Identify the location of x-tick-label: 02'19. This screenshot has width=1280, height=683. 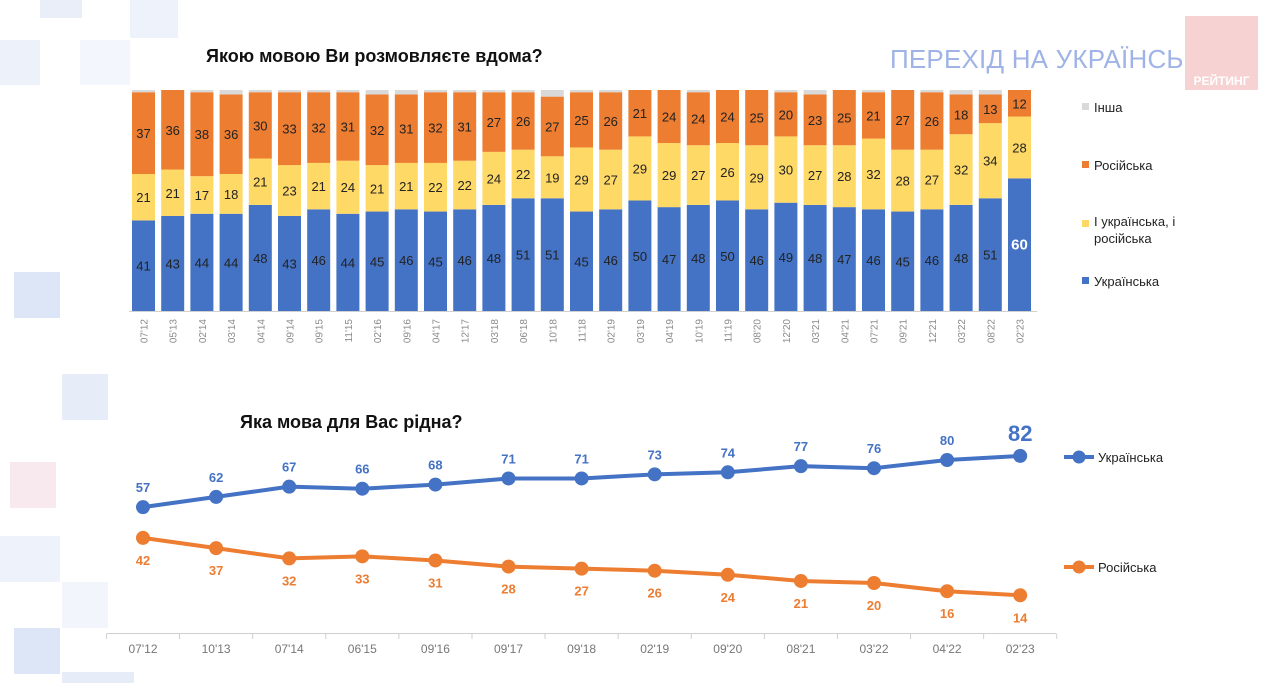
(654, 649).